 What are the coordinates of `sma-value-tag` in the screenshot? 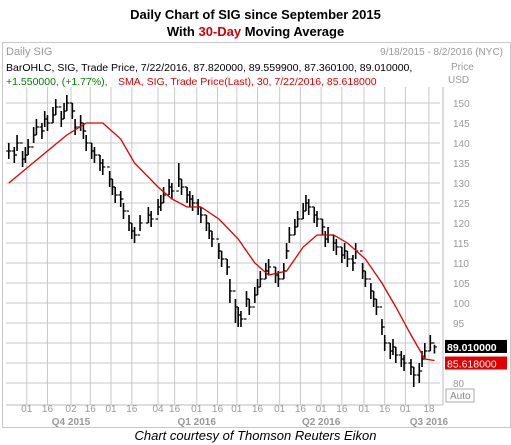 It's located at (476, 363).